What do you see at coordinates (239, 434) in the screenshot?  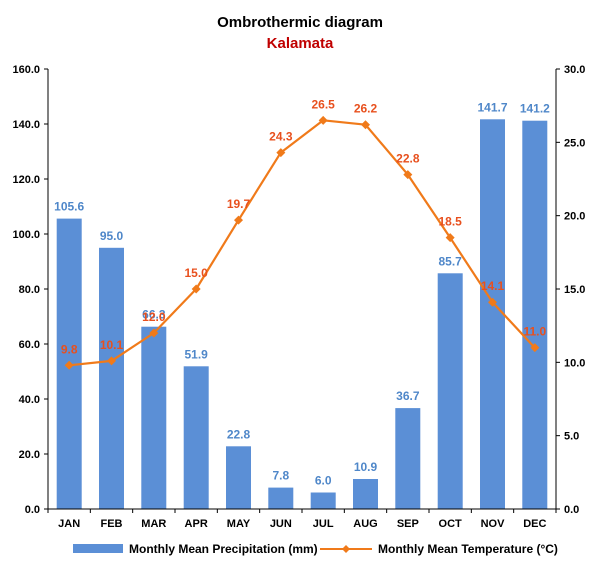 I see `precipitation-data-label: 22.8` at bounding box center [239, 434].